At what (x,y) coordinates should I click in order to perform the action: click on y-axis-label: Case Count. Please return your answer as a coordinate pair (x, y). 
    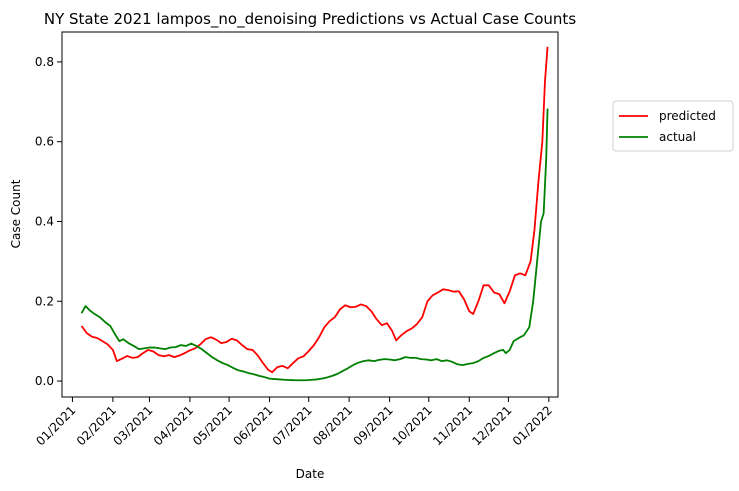
    Looking at the image, I should click on (16, 213).